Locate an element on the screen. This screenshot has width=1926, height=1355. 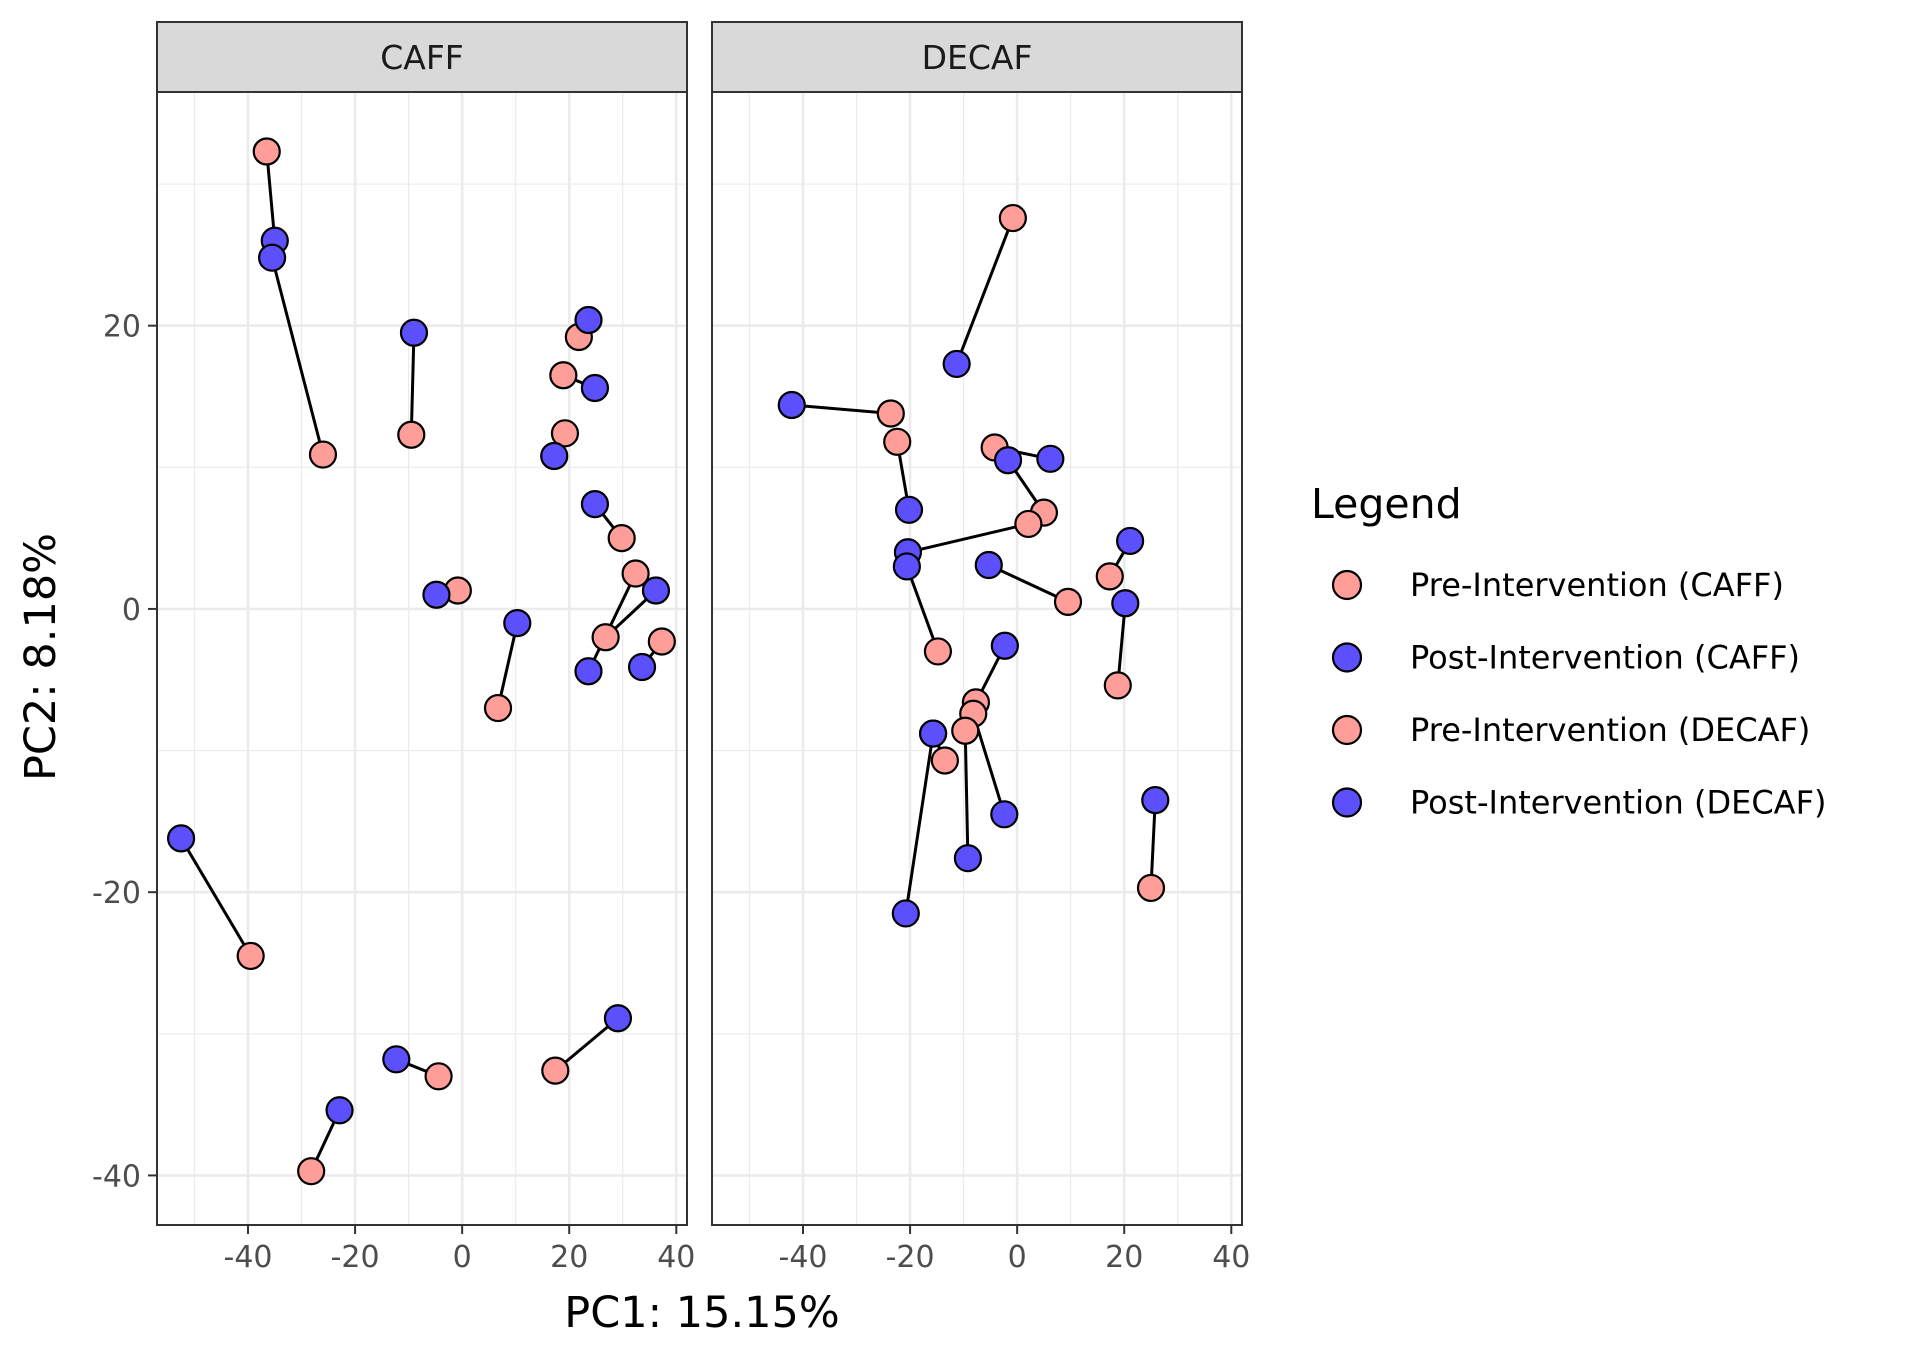
facet-strip-label: CAFF is located at coordinates (422, 57).